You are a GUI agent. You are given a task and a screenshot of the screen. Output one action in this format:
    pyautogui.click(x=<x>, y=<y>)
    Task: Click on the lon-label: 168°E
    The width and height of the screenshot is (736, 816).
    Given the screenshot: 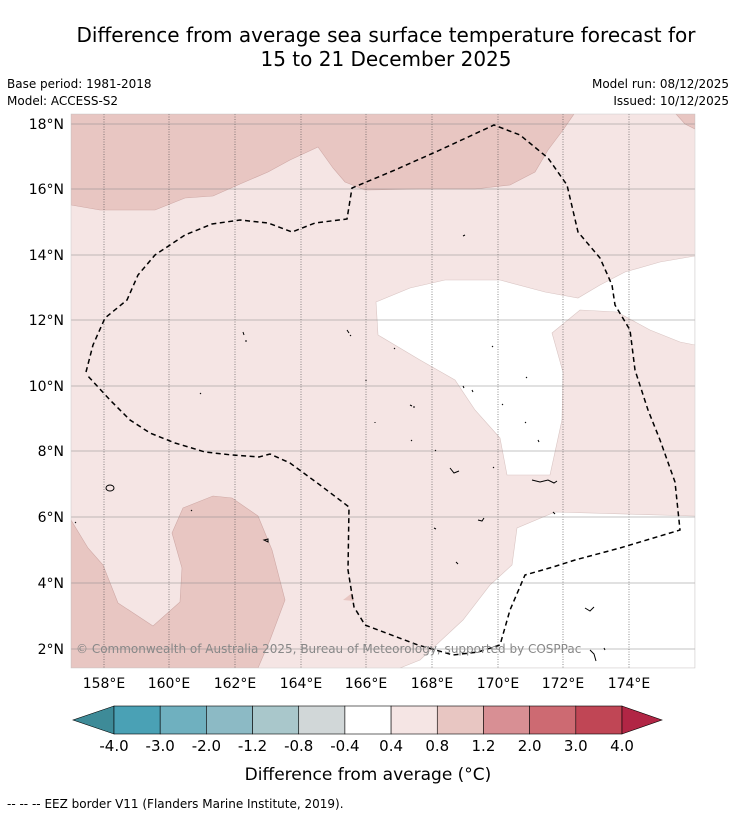 What is the action you would take?
    pyautogui.click(x=432, y=684)
    